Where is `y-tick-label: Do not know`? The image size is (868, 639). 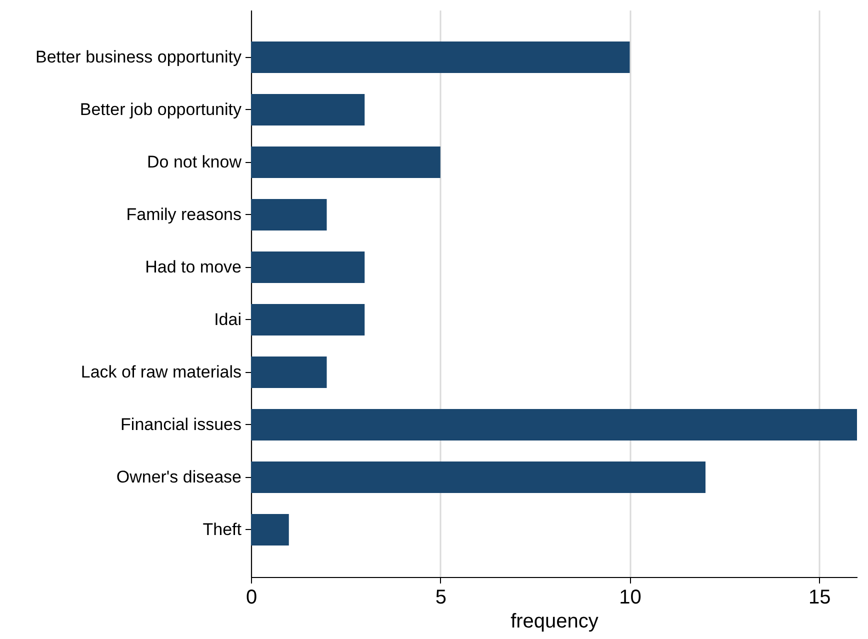
y-tick-label: Do not know is located at coordinates (194, 162).